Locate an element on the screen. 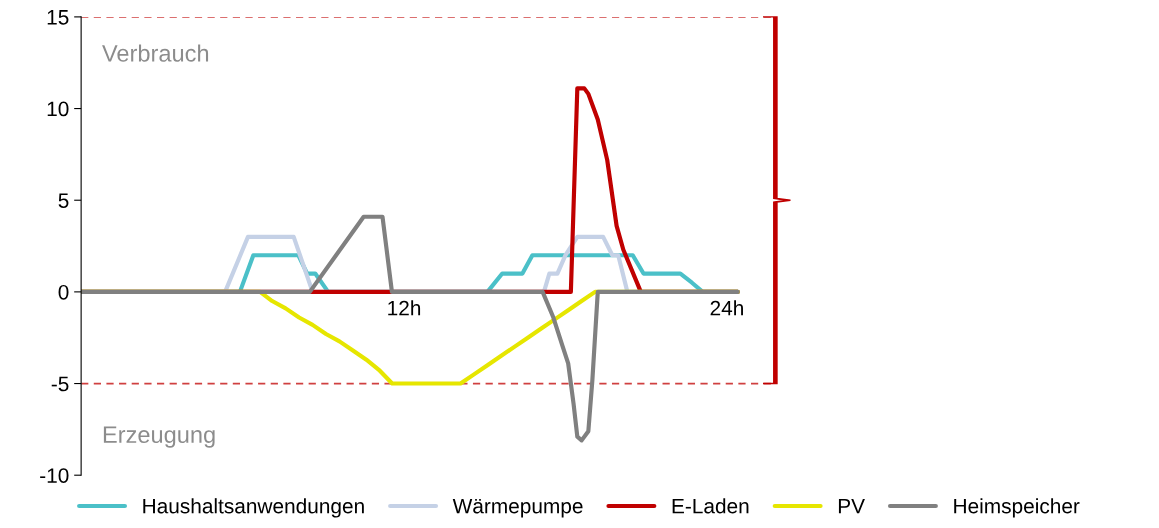  annotation: Verbrauch is located at coordinates (155, 53).